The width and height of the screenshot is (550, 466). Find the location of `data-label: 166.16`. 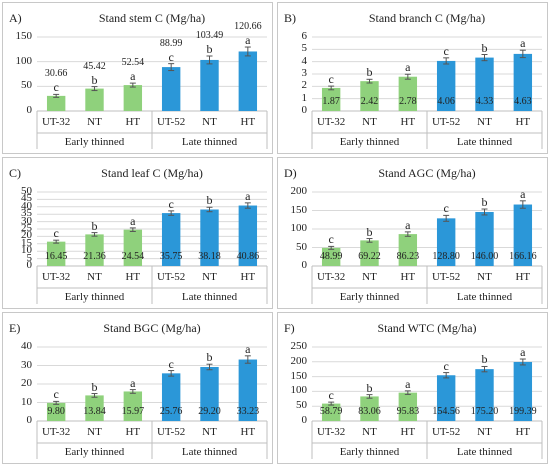

data-label: 166.16 is located at coordinates (523, 256).